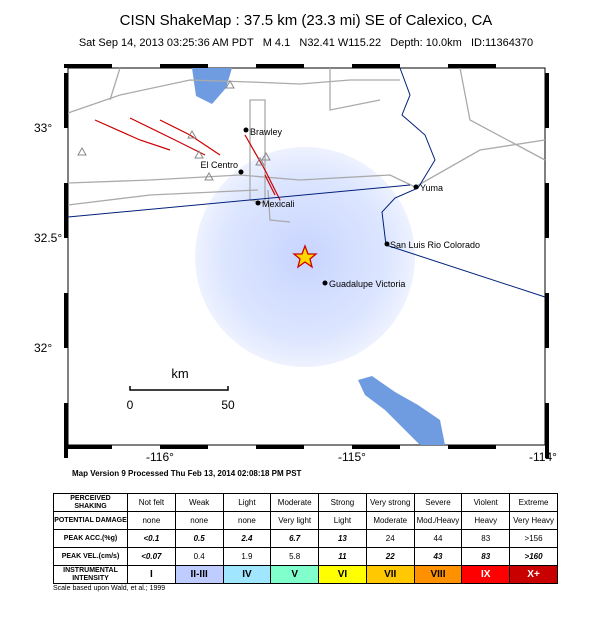 Image resolution: width=612 pixels, height=620 pixels. What do you see at coordinates (43, 348) in the screenshot?
I see `lat-label: 32°` at bounding box center [43, 348].